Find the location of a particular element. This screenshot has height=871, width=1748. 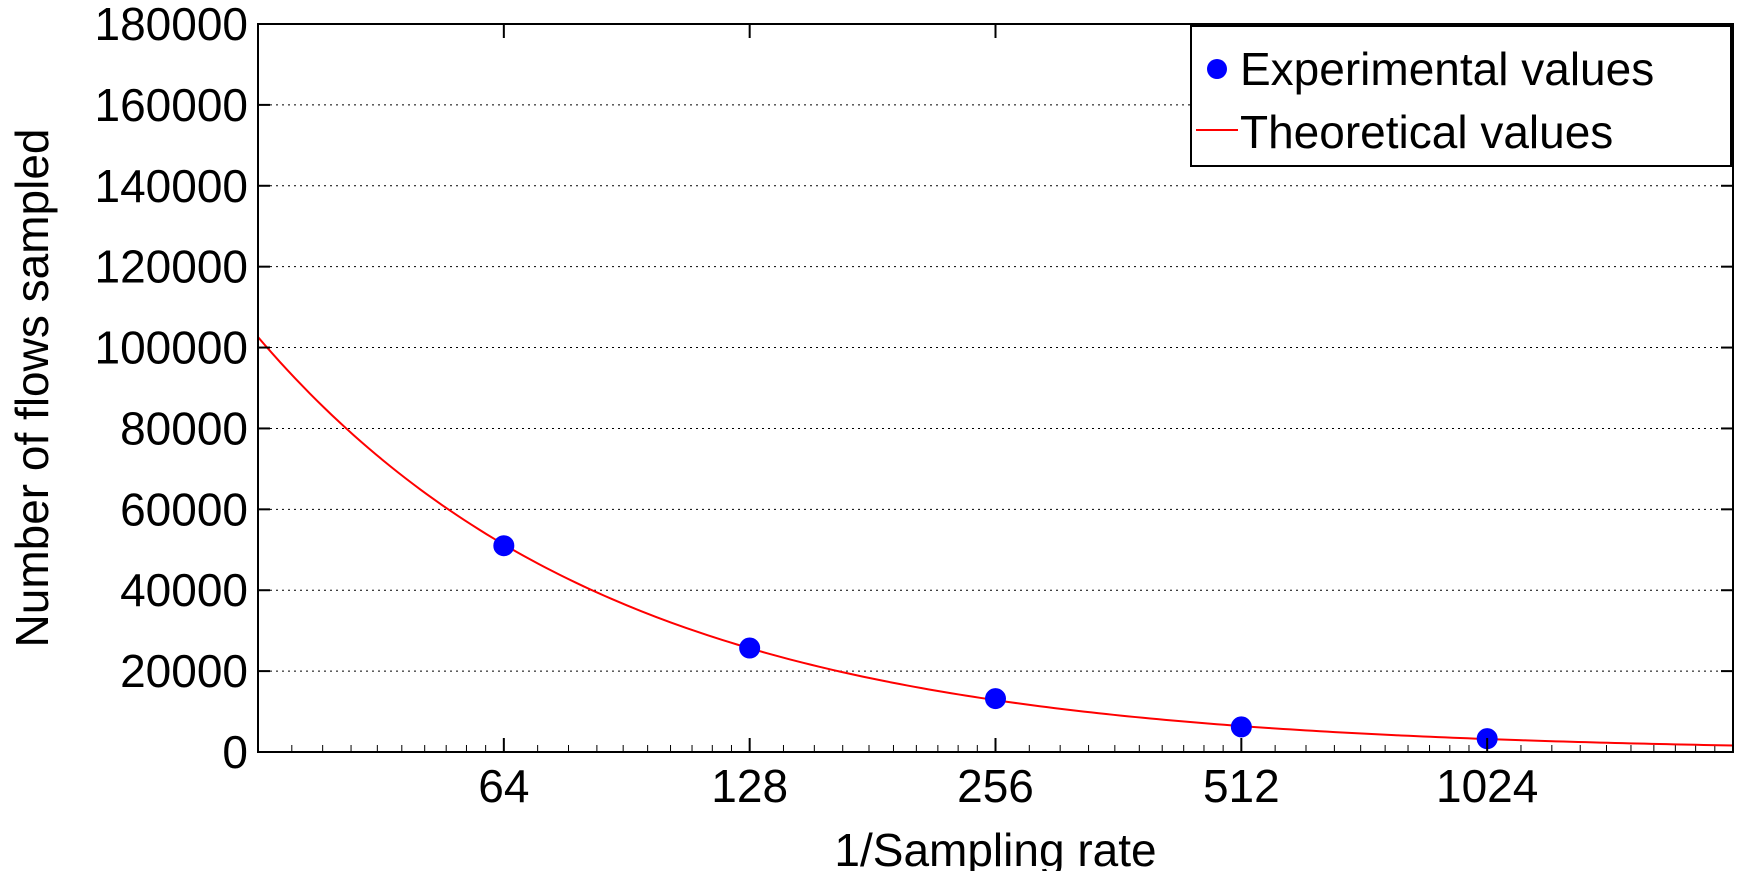

legend-marker-experimental is located at coordinates (1217, 69).